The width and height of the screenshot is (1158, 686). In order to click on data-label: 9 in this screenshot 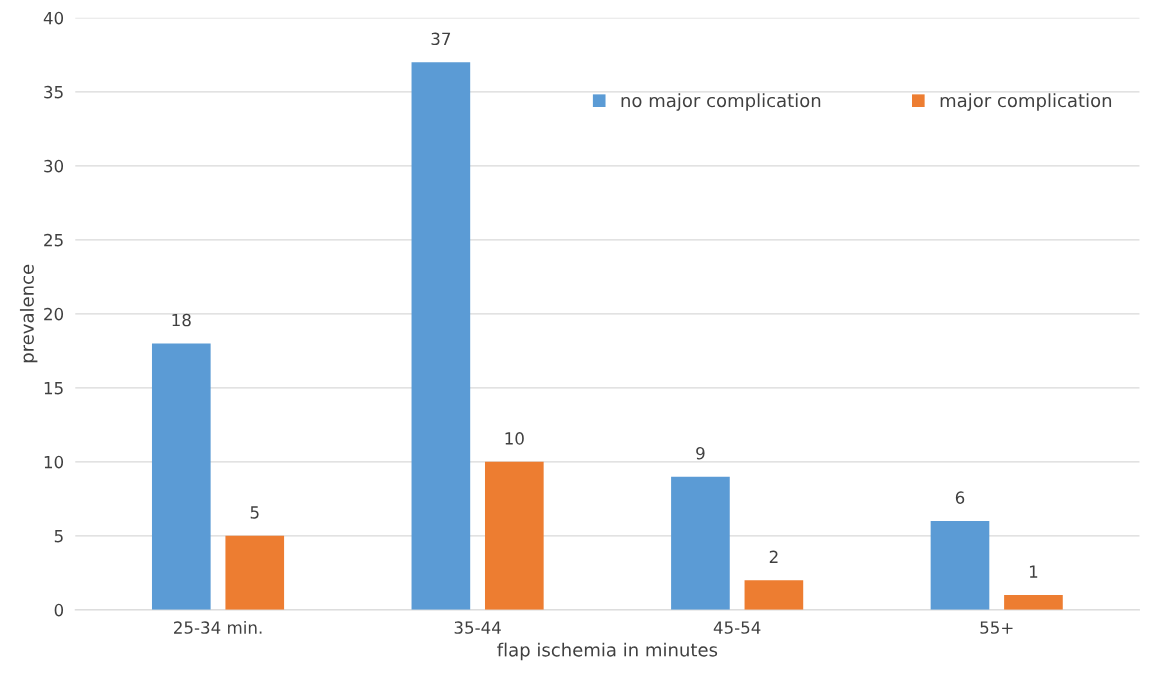, I will do `click(700, 453)`.